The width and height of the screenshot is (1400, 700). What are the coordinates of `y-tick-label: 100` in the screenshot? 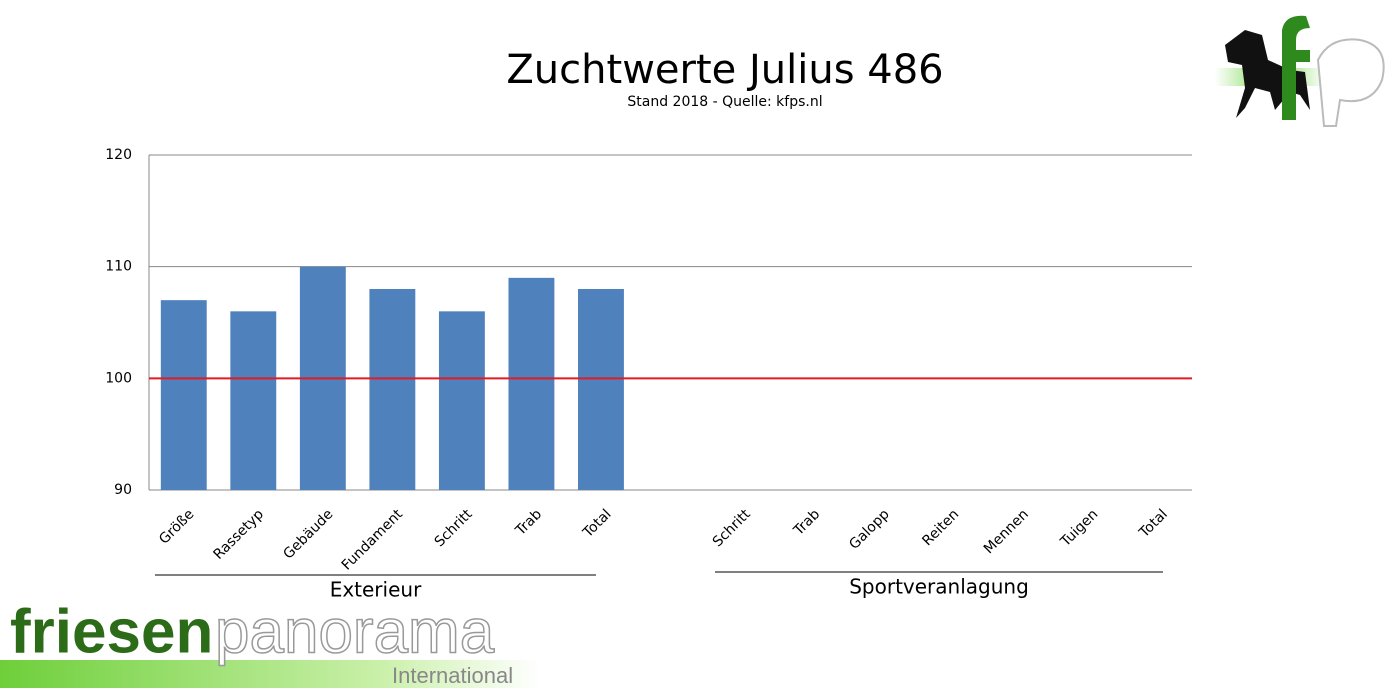 It's located at (118, 378).